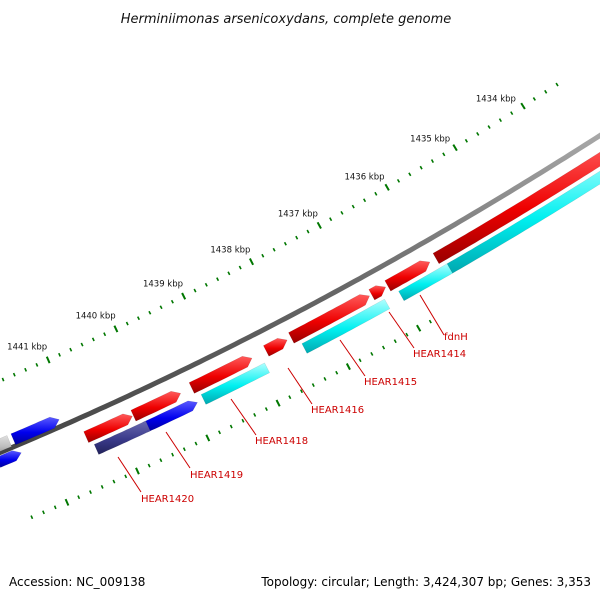 The width and height of the screenshot is (600, 600). I want to click on scale-label: 1440 kbp, so click(96, 317).